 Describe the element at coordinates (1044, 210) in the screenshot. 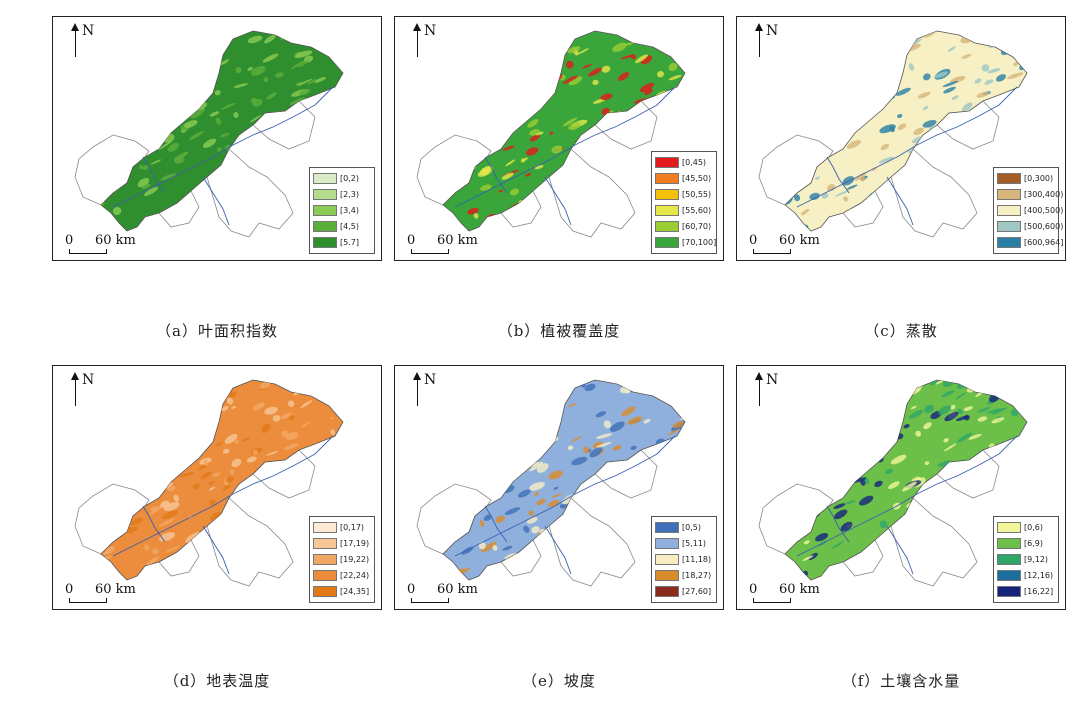

I see `legend-label: [400,500)` at that location.